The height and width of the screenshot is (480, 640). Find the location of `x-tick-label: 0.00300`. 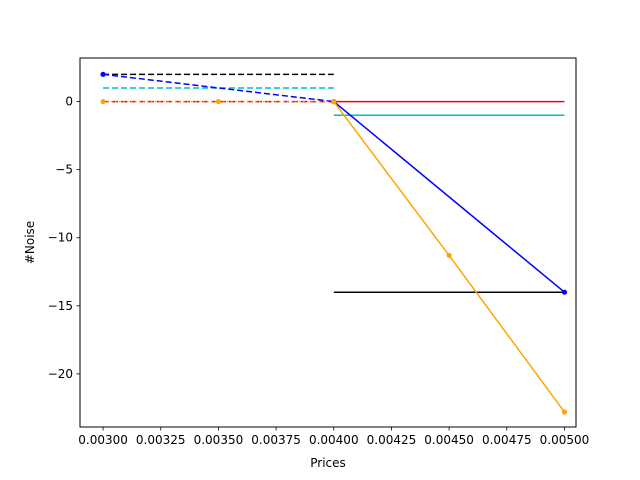

x-tick-label: 0.00300 is located at coordinates (103, 440).